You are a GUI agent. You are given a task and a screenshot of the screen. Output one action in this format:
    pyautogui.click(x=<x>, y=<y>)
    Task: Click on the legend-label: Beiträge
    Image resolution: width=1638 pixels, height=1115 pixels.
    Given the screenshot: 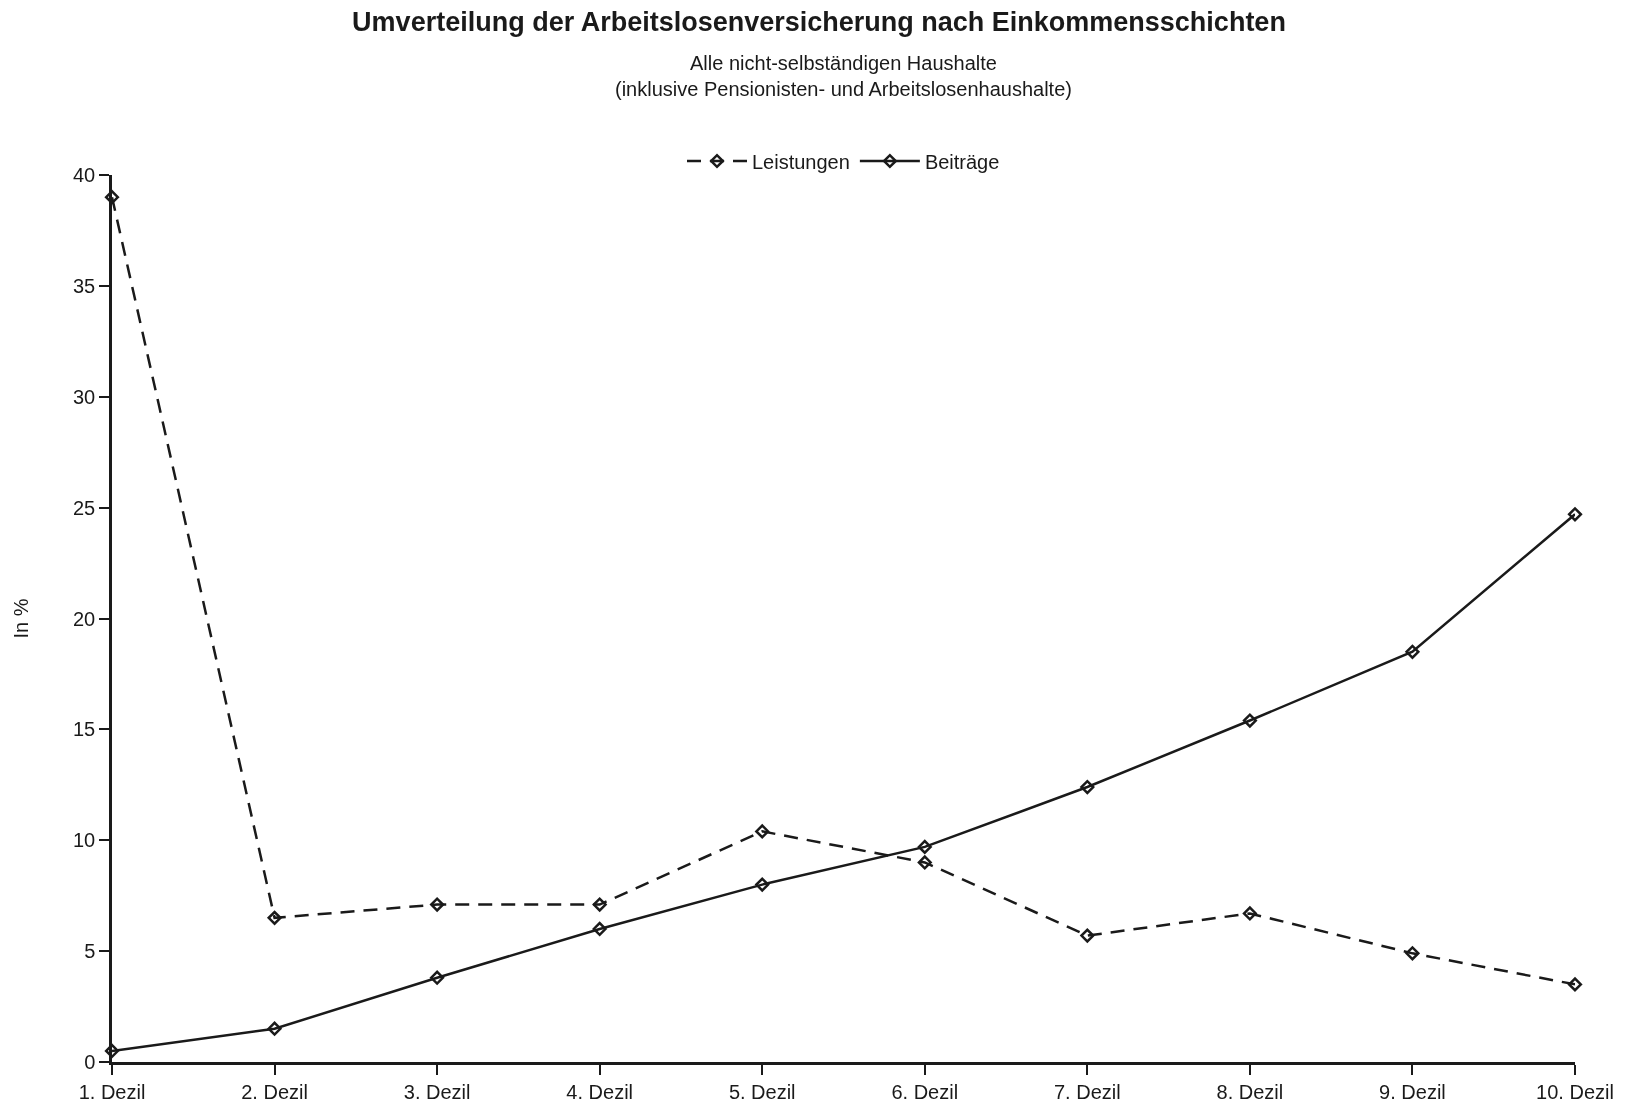 What is the action you would take?
    pyautogui.click(x=962, y=161)
    